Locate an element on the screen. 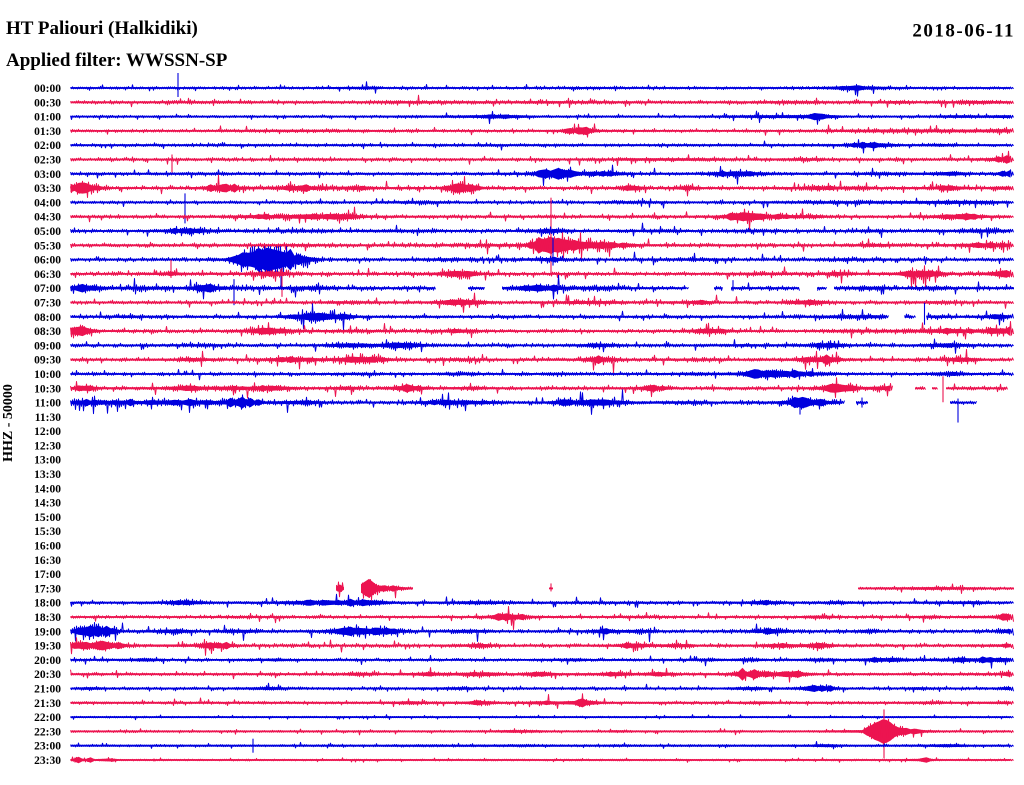 This screenshot has width=1024, height=785. svg-text: 2018-06-11 is located at coordinates (963, 30).